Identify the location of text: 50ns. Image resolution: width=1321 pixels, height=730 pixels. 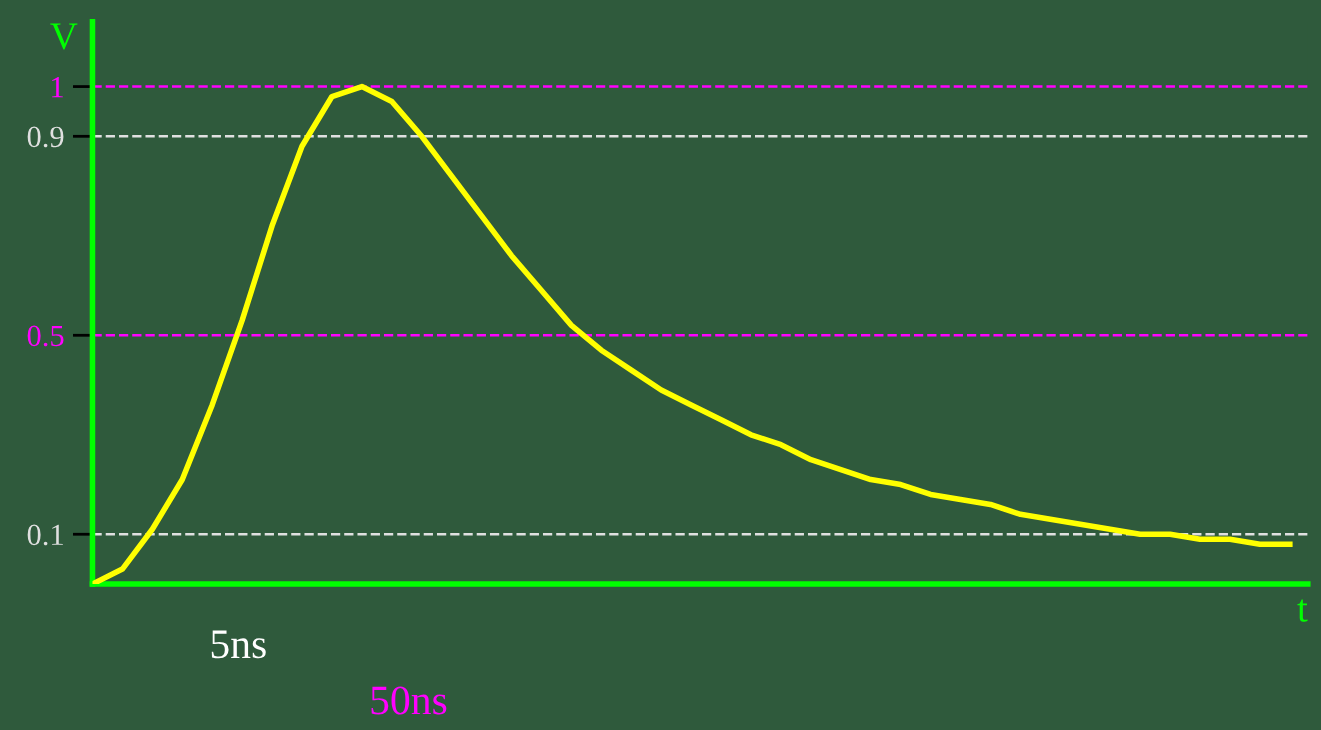
(409, 700).